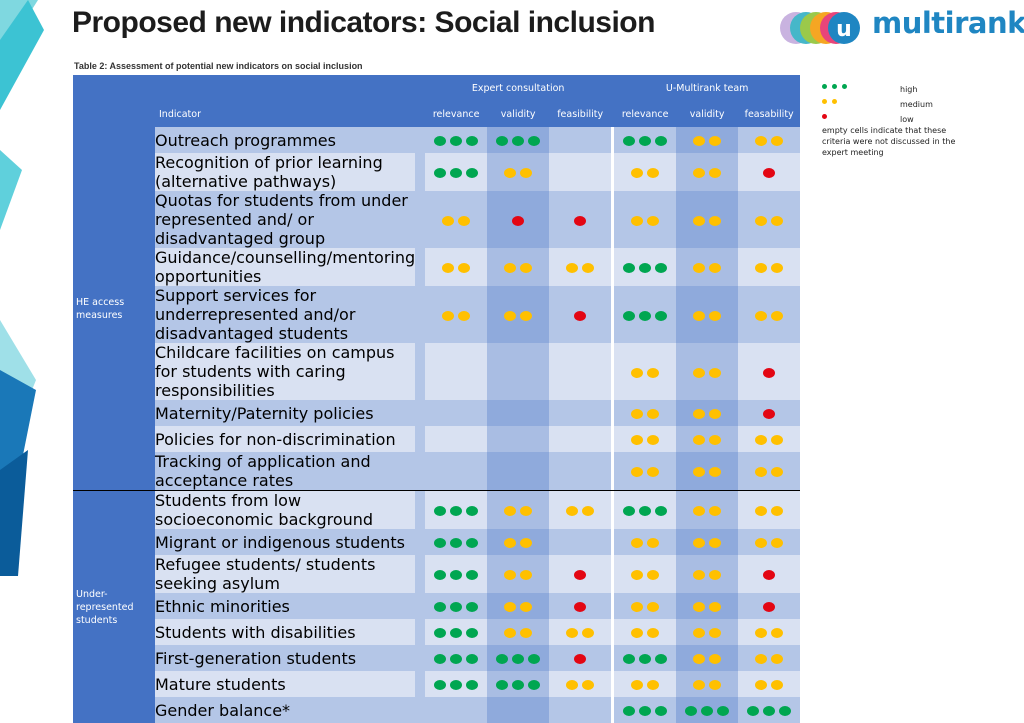 This screenshot has height=723, width=1024. Describe the element at coordinates (285, 413) in the screenshot. I see `indicator-name: Maternity/Paternity policies` at that location.